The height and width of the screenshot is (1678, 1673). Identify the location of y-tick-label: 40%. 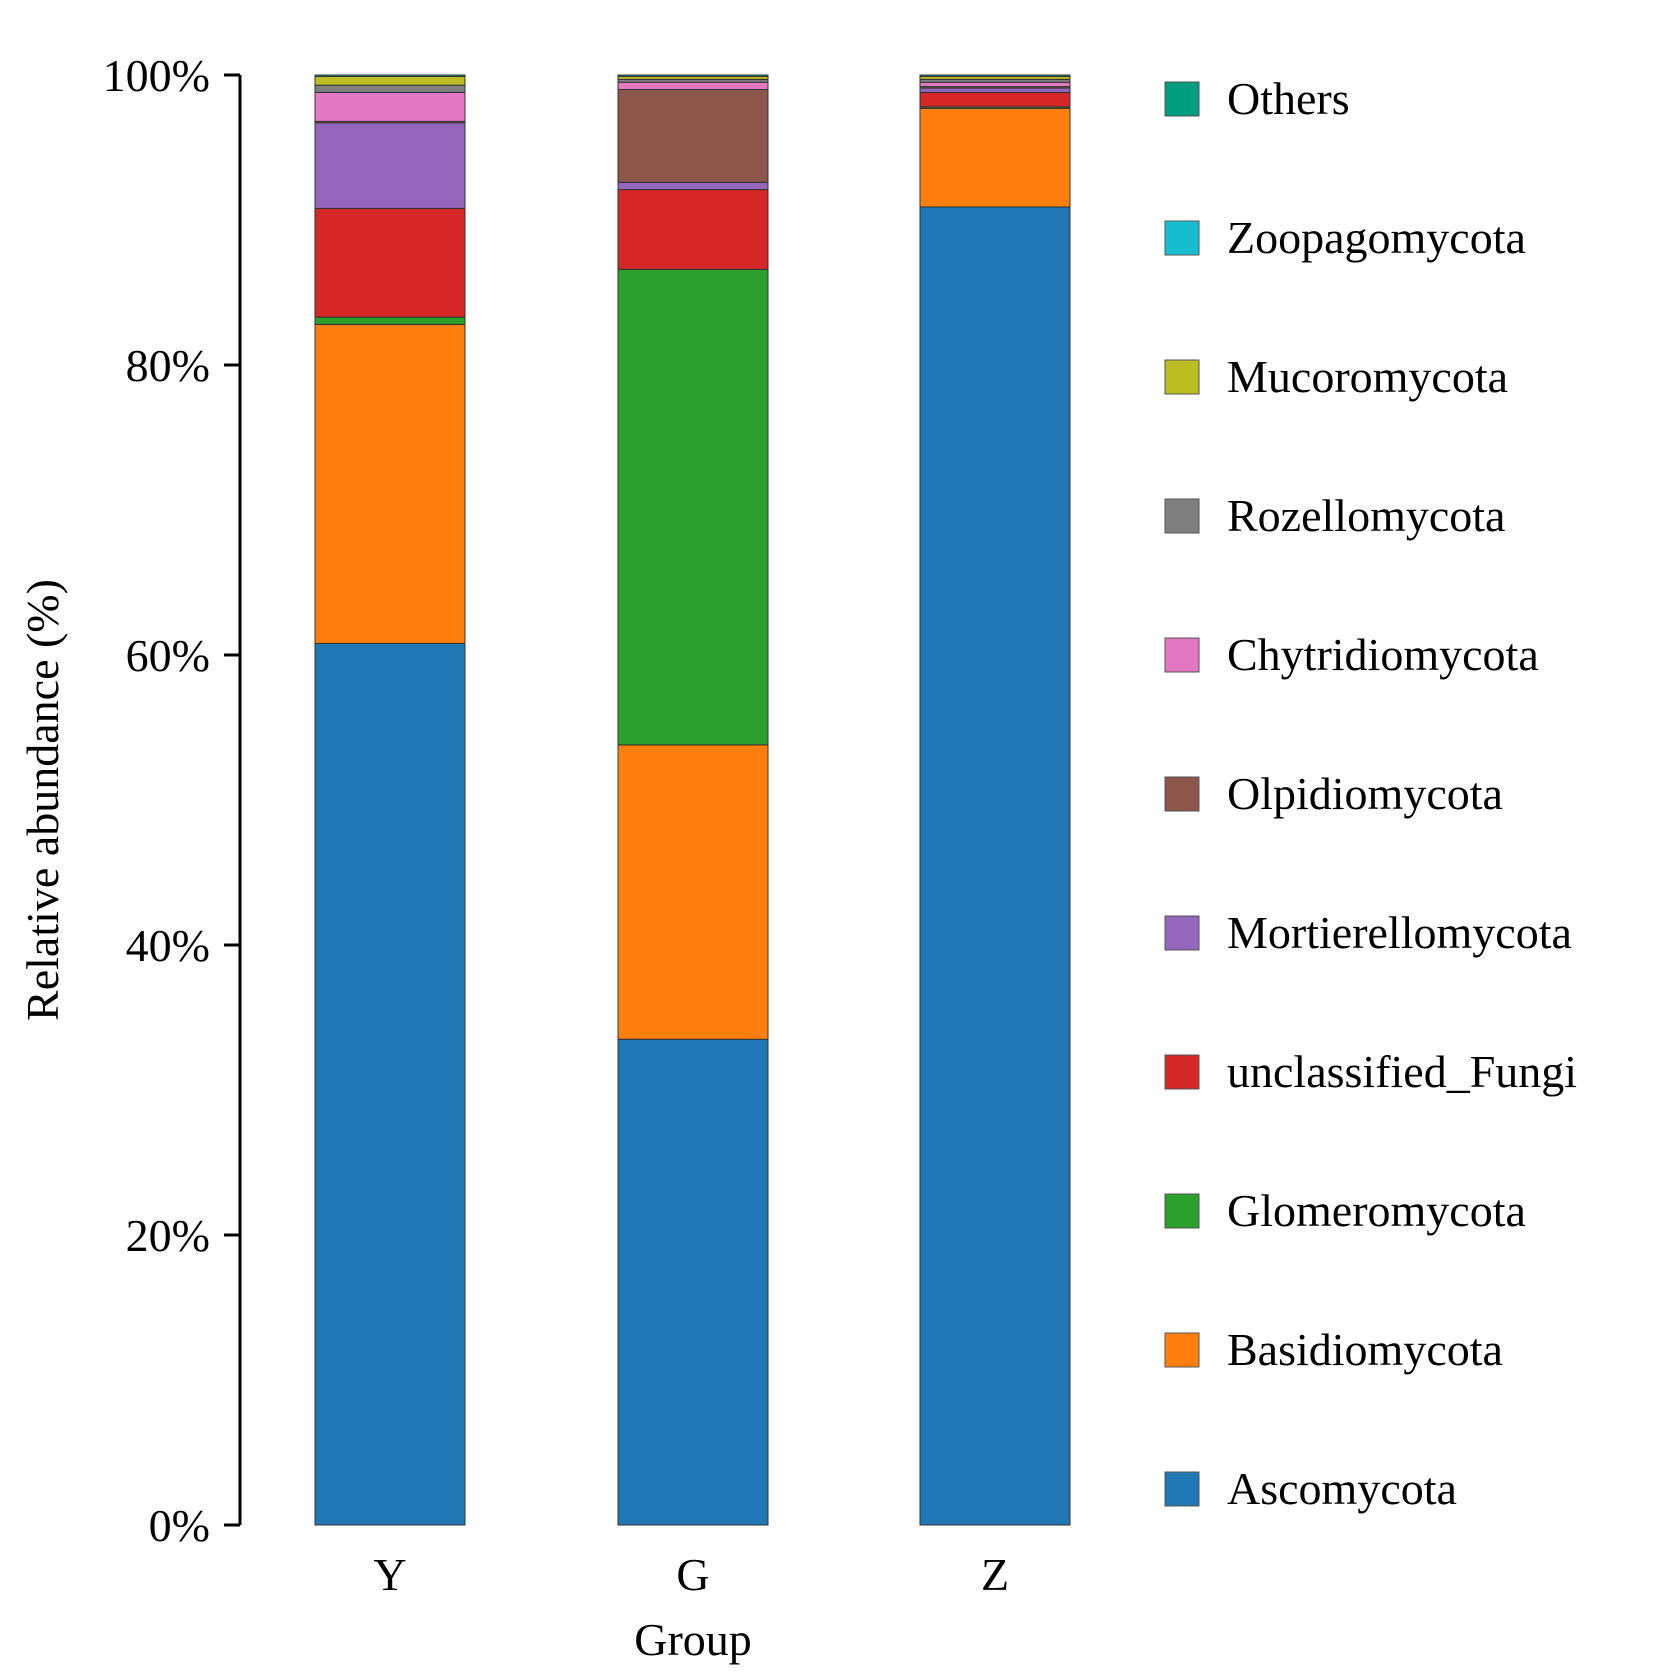
(168, 945).